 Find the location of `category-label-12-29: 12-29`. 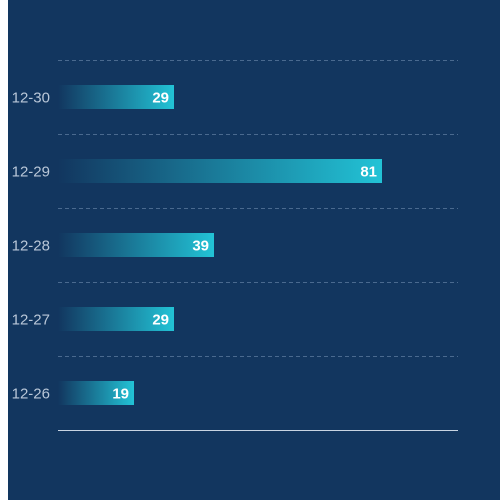

category-label-12-29: 12-29 is located at coordinates (31, 172).